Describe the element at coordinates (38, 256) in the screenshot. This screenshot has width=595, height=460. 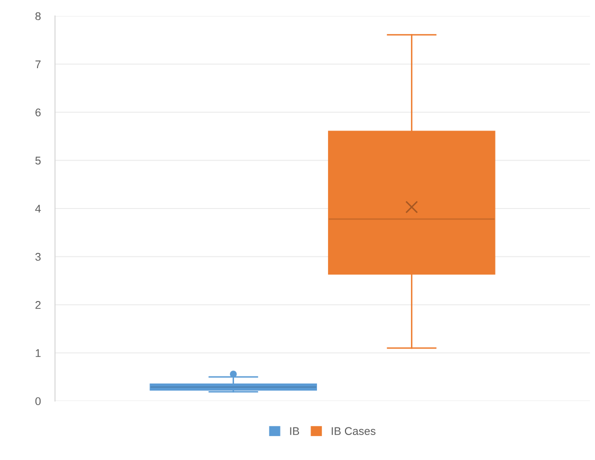
I see `y-tick-label: 3` at that location.